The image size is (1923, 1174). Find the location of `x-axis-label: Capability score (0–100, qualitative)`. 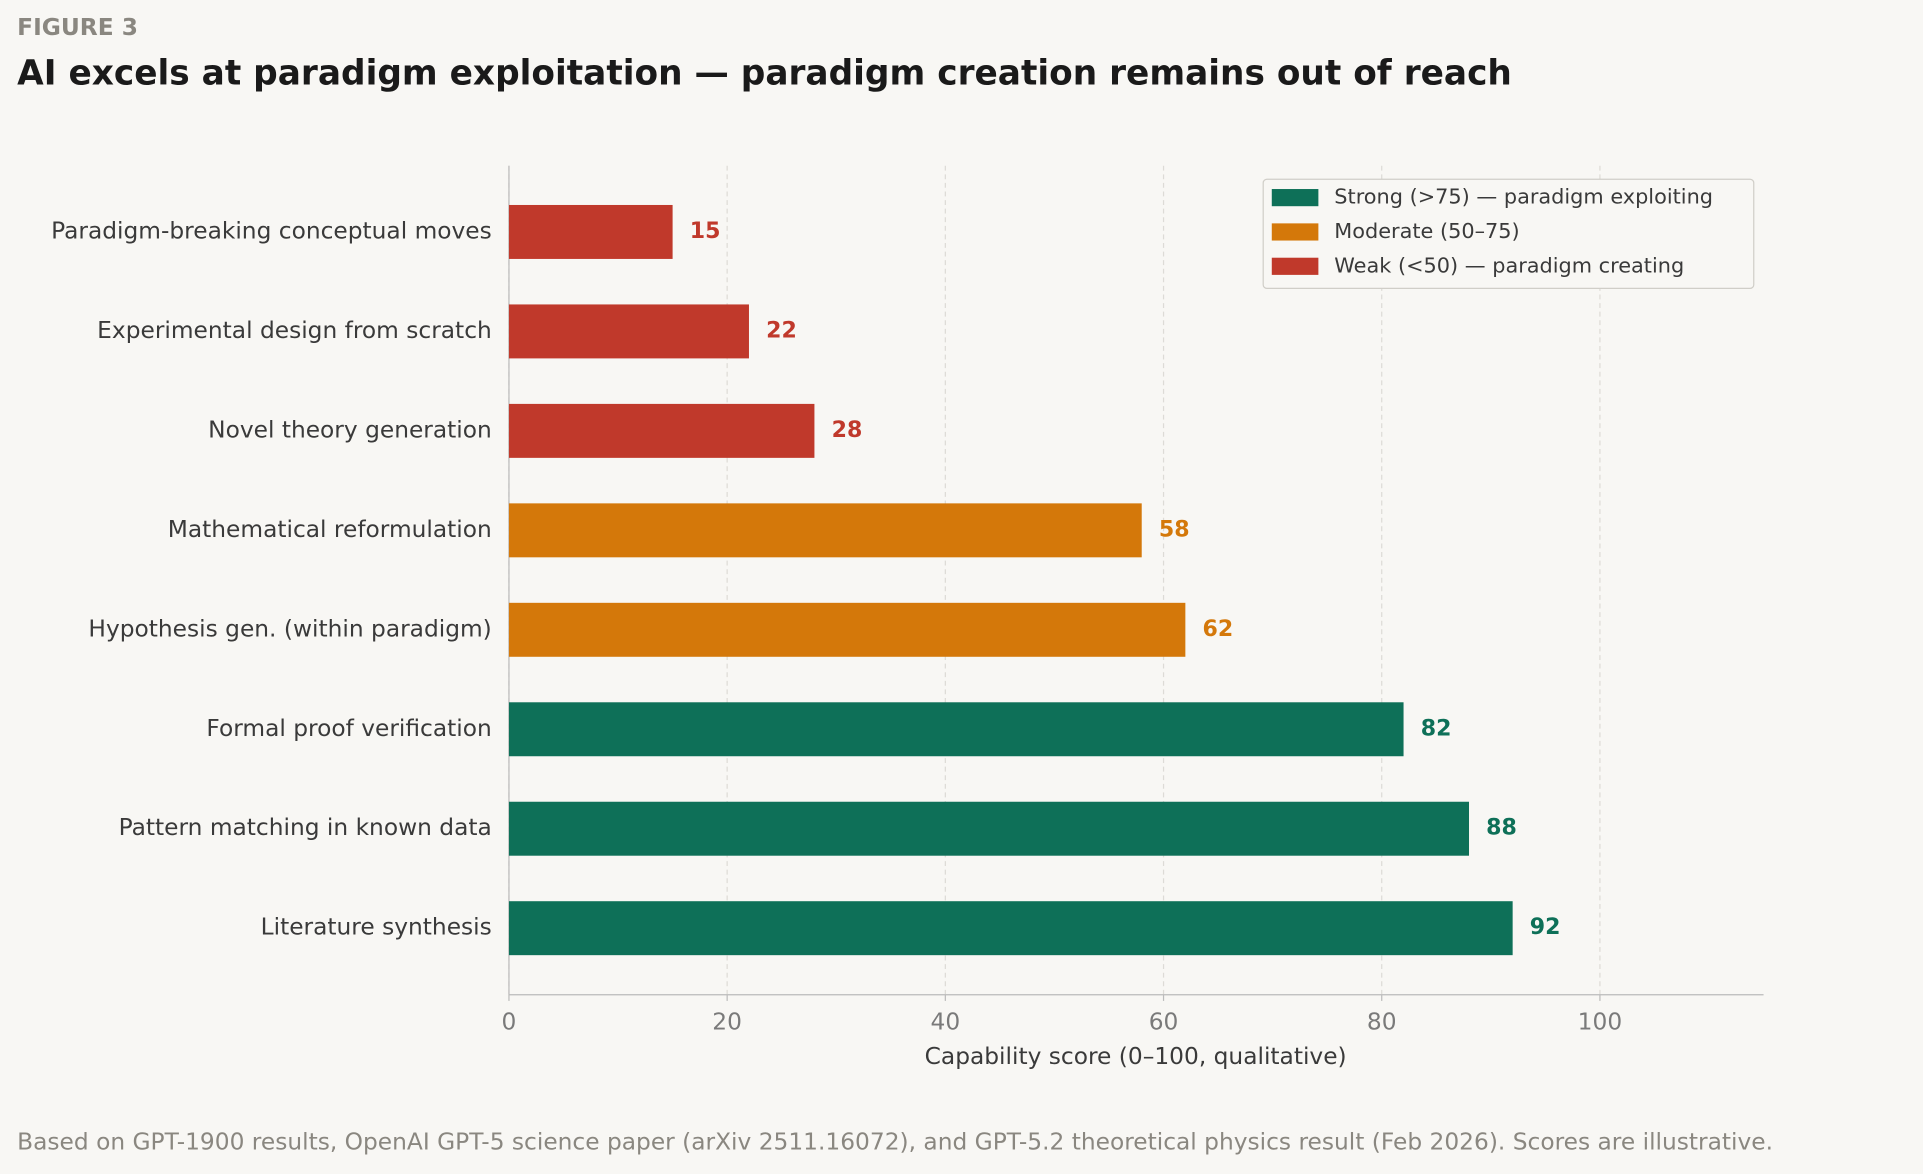

x-axis-label: Capability score (0–100, qualitative) is located at coordinates (1136, 1056).